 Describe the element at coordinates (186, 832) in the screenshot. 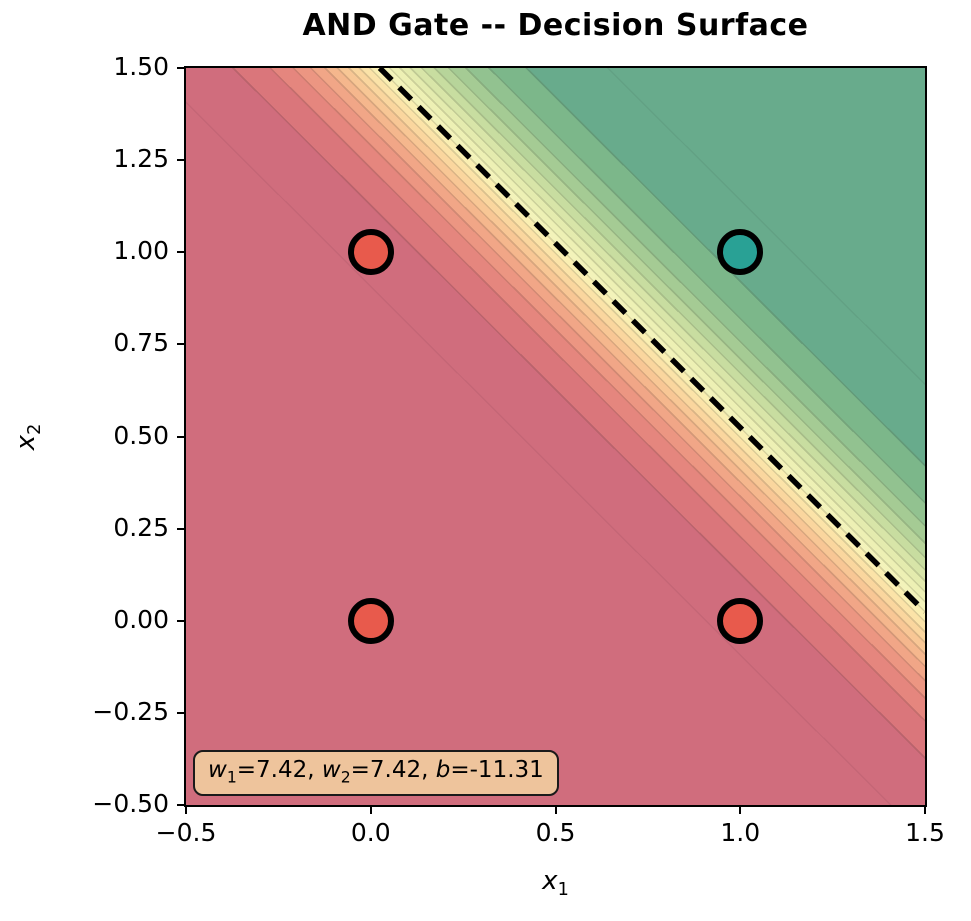

I see `x-tick-label: −0.5` at that location.